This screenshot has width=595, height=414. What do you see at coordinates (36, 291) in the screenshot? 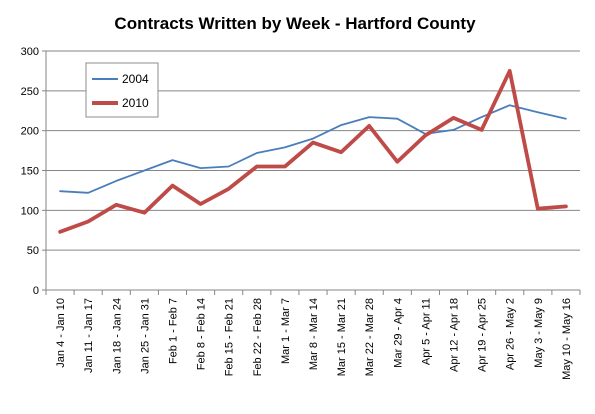
I see `y-tick-label: 0` at bounding box center [36, 291].